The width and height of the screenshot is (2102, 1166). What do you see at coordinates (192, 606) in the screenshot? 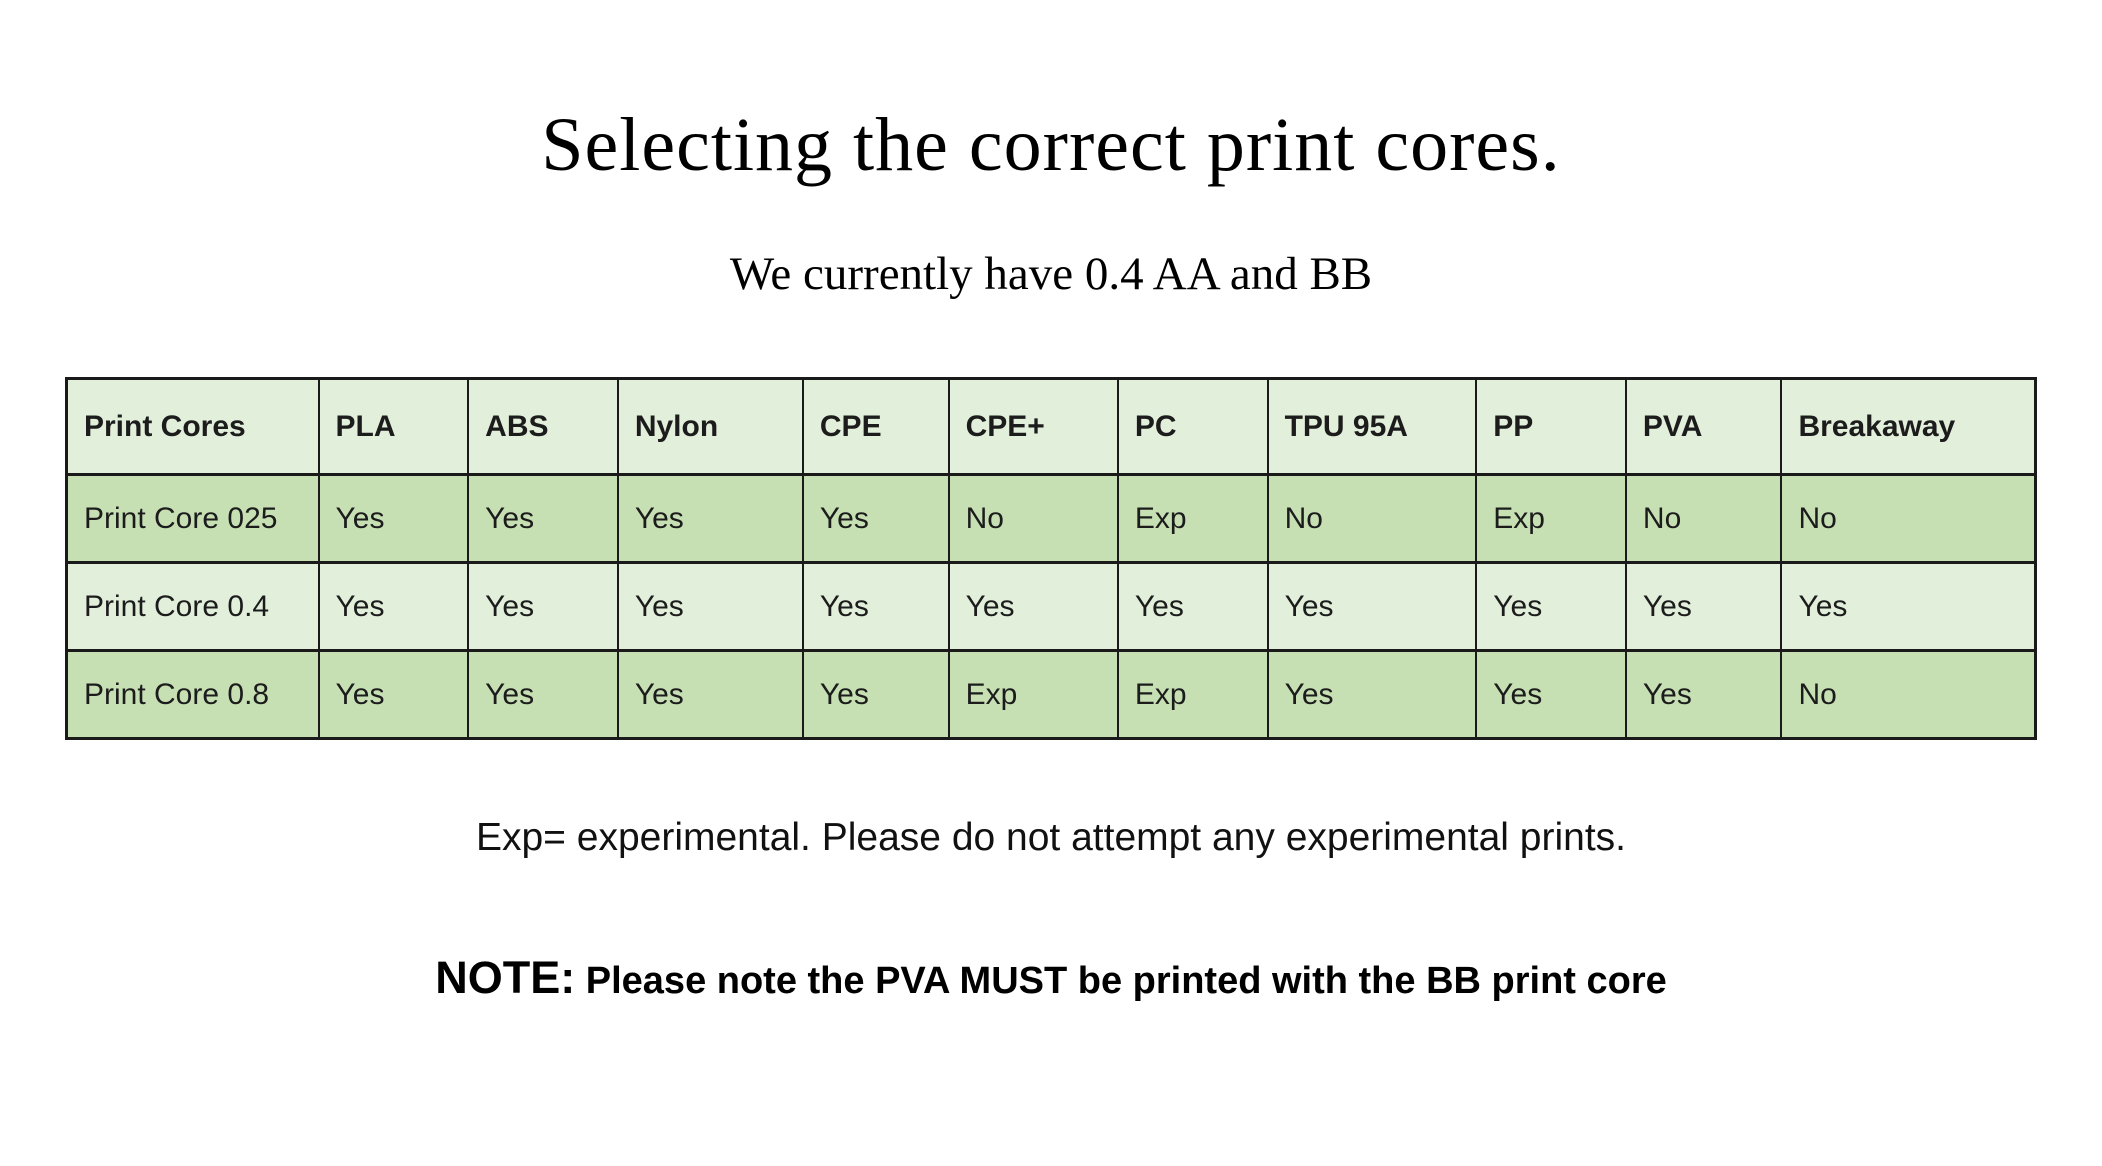
I see `row-label-cell: Print Core 0.4` at bounding box center [192, 606].